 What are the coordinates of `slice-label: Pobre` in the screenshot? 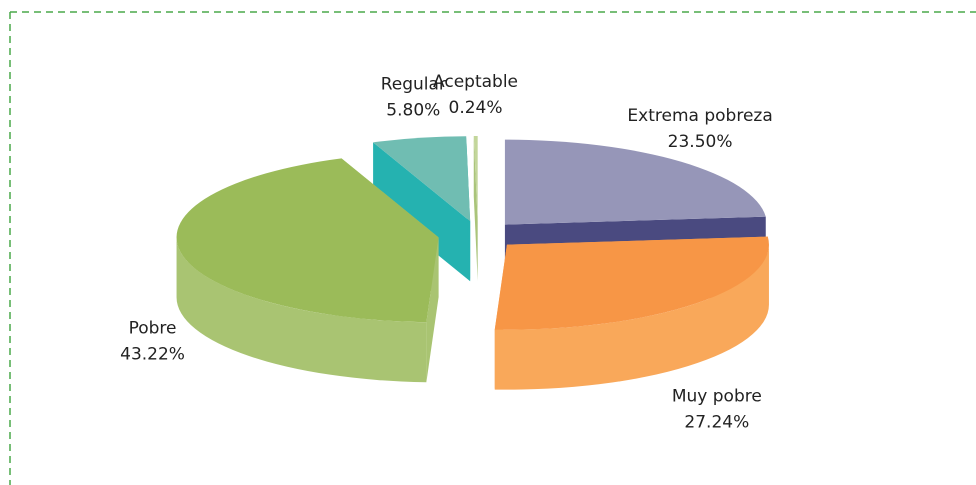 It's located at (153, 329).